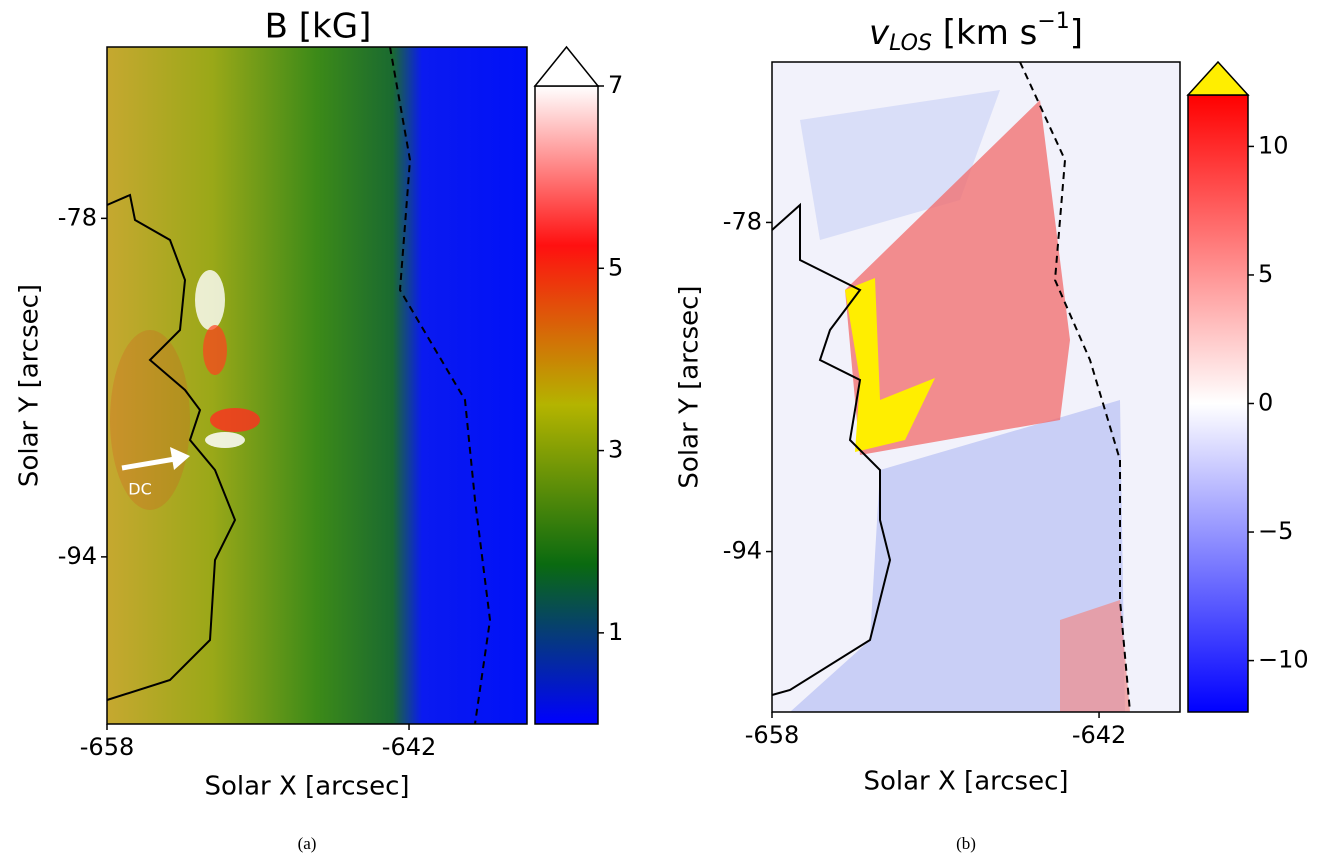 The height and width of the screenshot is (858, 1343). What do you see at coordinates (1283, 660) in the screenshot?
I see `colorbar-tick-label: −10` at bounding box center [1283, 660].